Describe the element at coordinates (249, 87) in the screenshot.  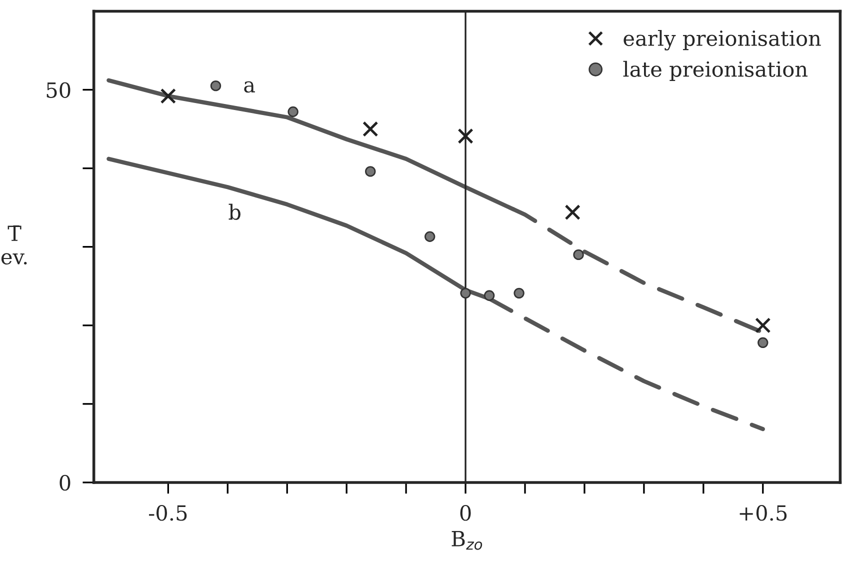
I see `annotation: a` at that location.